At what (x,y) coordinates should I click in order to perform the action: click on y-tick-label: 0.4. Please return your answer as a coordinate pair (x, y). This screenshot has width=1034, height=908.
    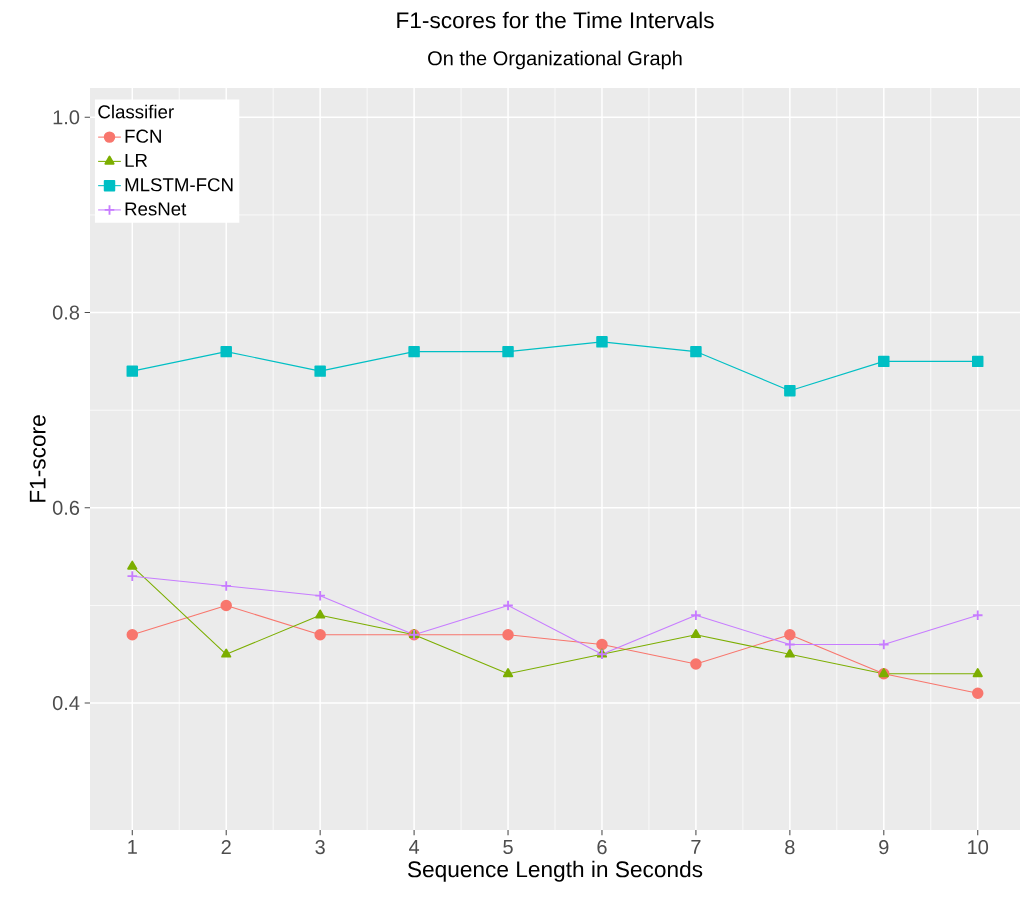
    Looking at the image, I should click on (66, 703).